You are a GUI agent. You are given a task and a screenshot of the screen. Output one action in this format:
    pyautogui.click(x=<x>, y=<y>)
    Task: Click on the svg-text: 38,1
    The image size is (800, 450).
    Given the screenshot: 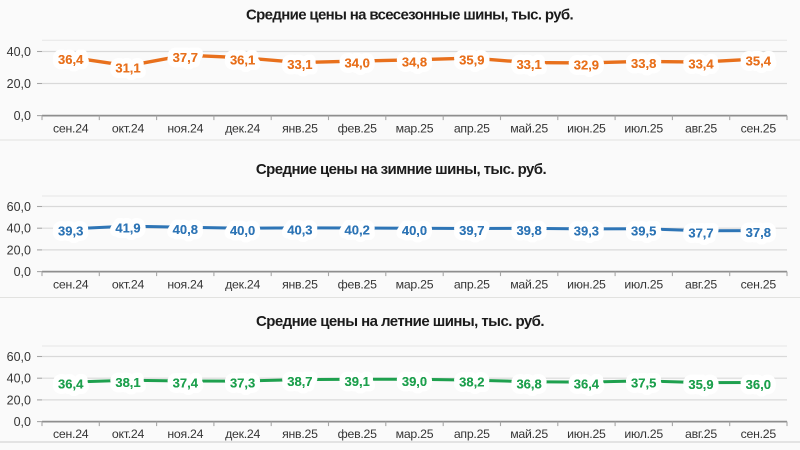 What is the action you would take?
    pyautogui.click(x=127, y=382)
    